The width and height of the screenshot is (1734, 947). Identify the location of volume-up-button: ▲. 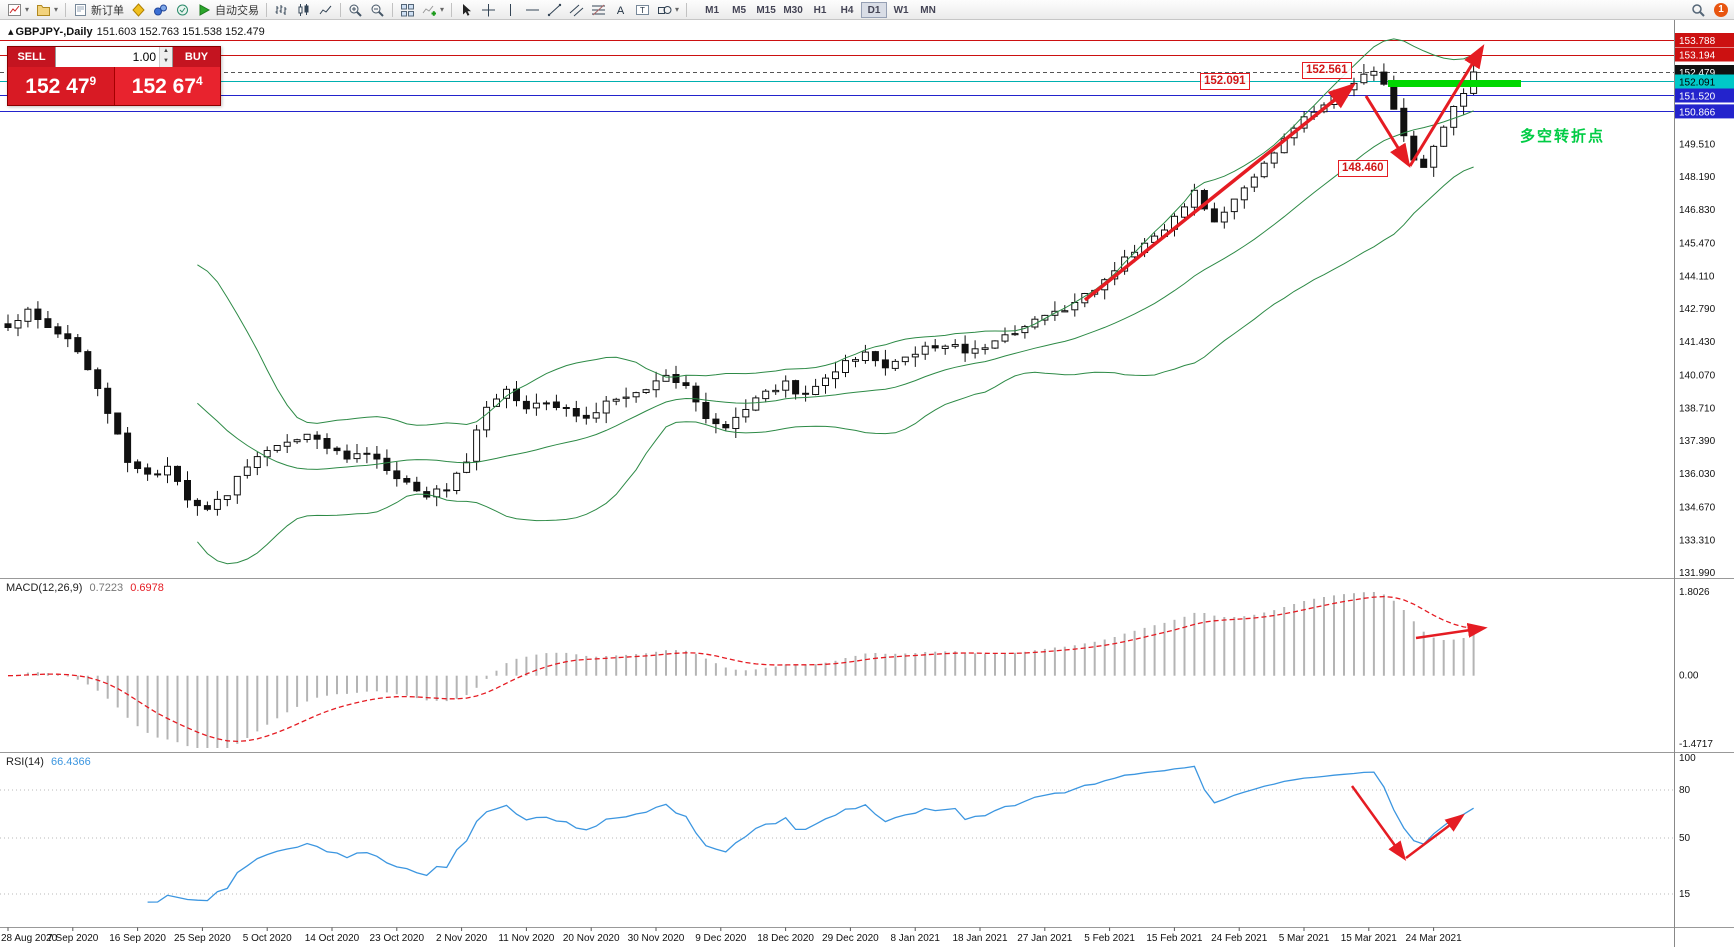
(166, 52).